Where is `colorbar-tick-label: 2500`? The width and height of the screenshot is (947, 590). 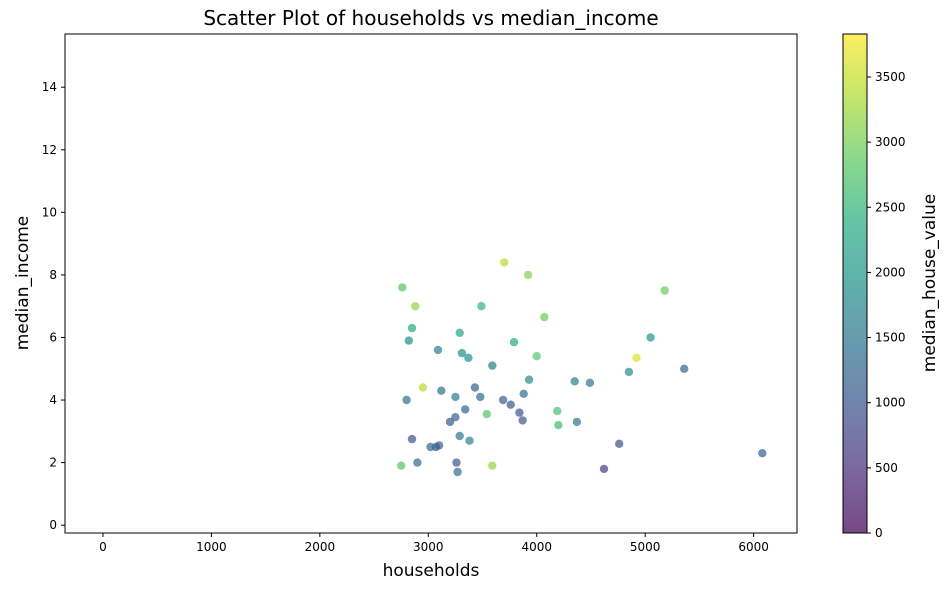
colorbar-tick-label: 2500 is located at coordinates (890, 207).